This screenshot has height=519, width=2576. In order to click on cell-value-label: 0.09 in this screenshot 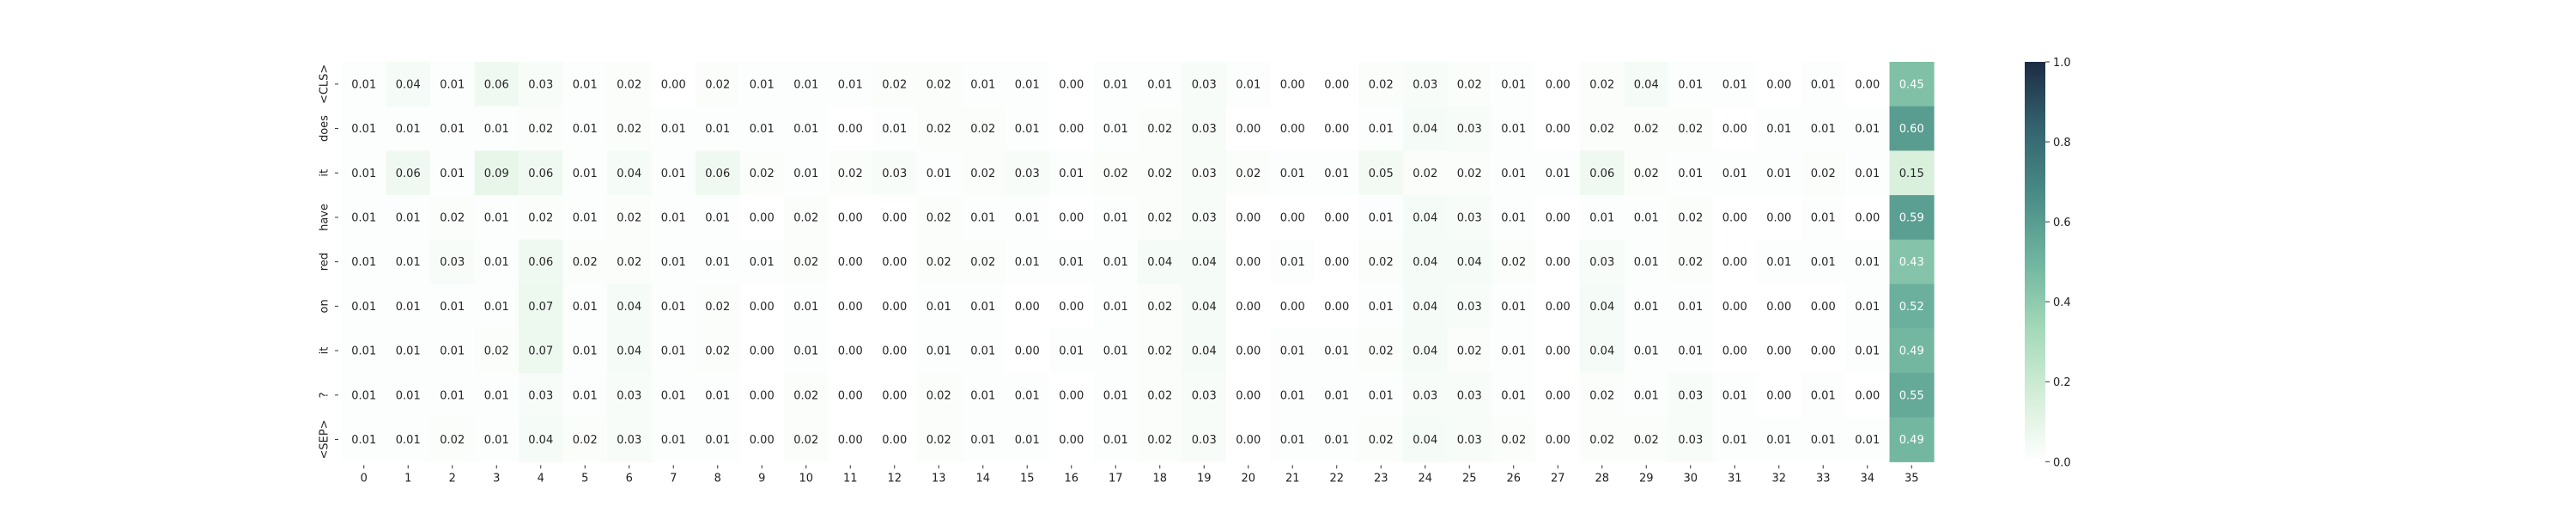, I will do `click(497, 174)`.